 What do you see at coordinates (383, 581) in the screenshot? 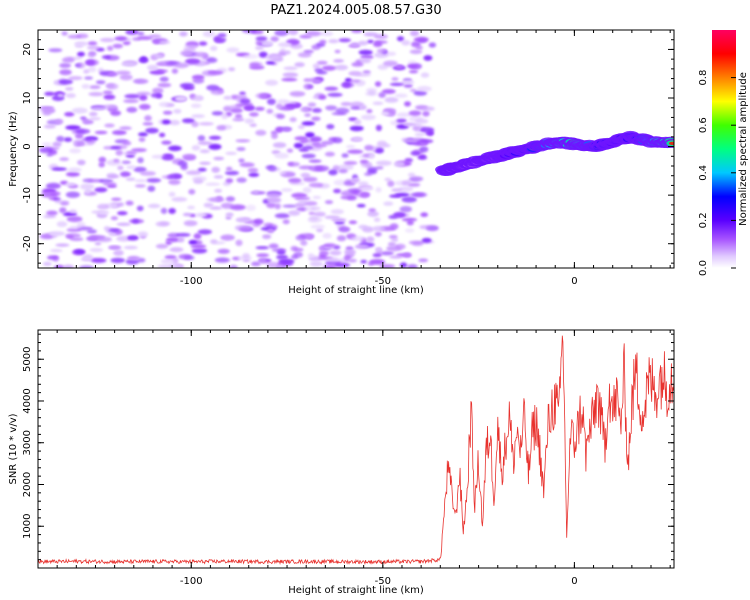
I see `snr-xtick-label: -50` at bounding box center [383, 581].